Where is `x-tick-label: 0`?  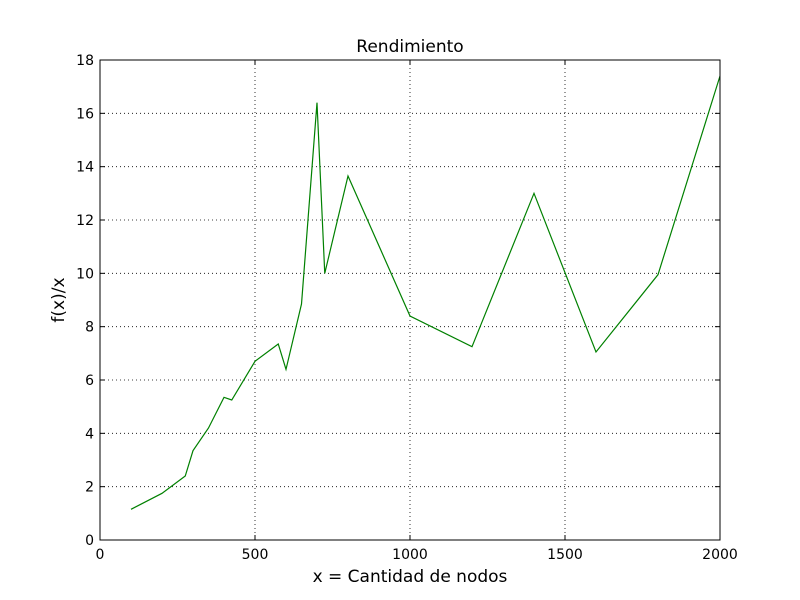
x-tick-label: 0 is located at coordinates (100, 555).